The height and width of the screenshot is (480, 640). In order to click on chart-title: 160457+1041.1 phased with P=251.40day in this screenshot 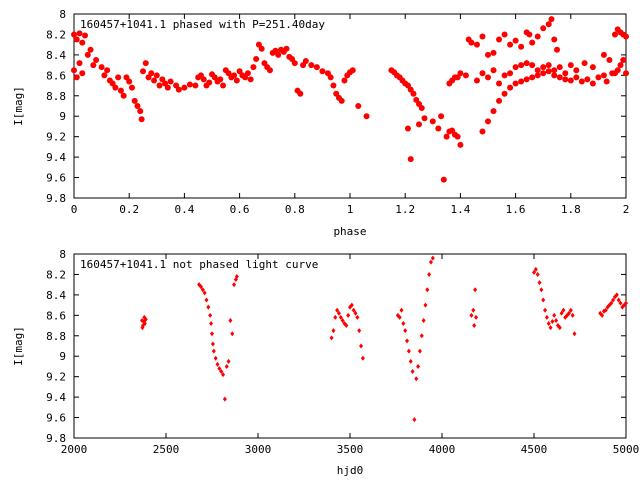, I will do `click(202, 24)`.